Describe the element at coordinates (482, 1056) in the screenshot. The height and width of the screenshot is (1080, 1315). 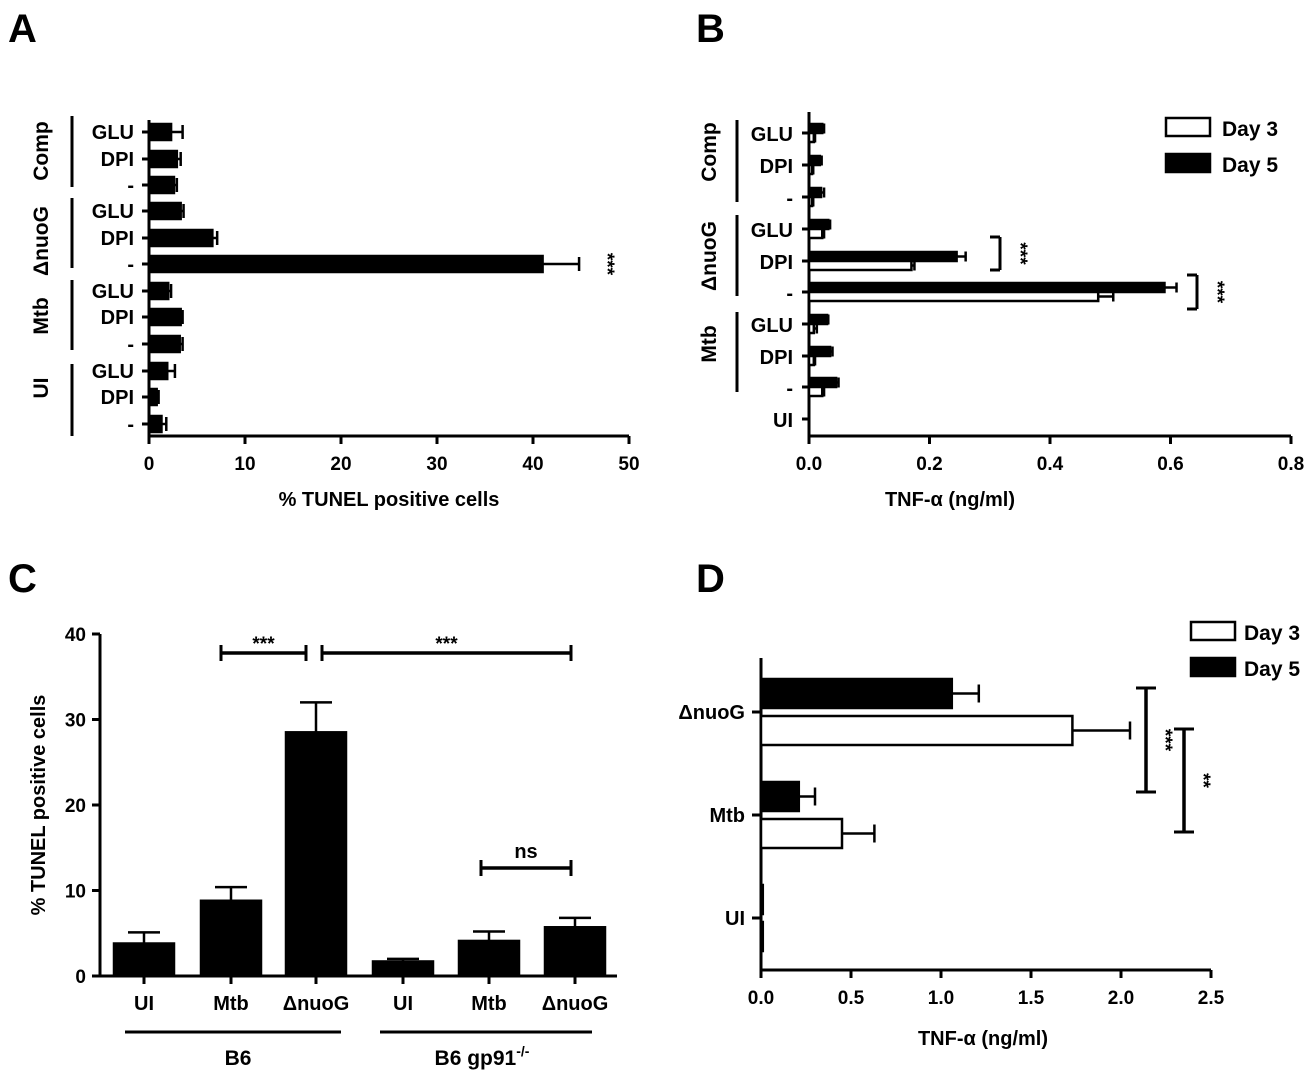
I see `group-label: B6 gp91-/-` at that location.